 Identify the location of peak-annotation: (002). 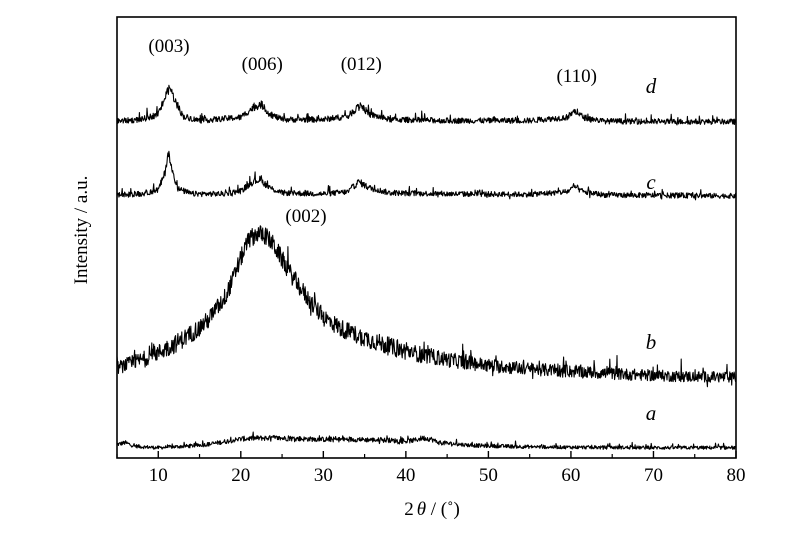
(305, 216).